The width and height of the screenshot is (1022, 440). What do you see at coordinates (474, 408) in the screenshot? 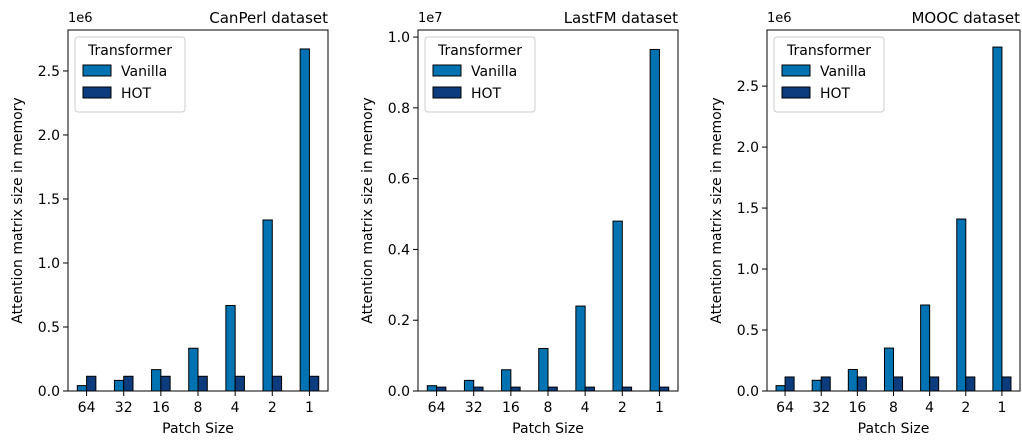
I see `chart-2-x-tick-label: 32` at bounding box center [474, 408].